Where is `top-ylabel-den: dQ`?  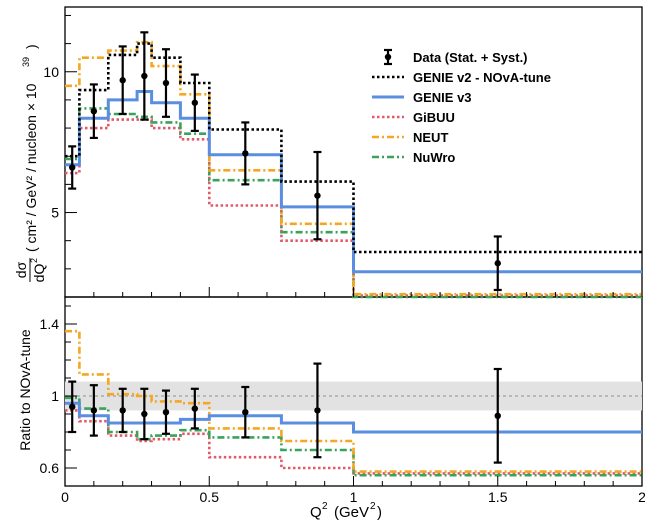 top-ylabel-den: dQ is located at coordinates (39, 273).